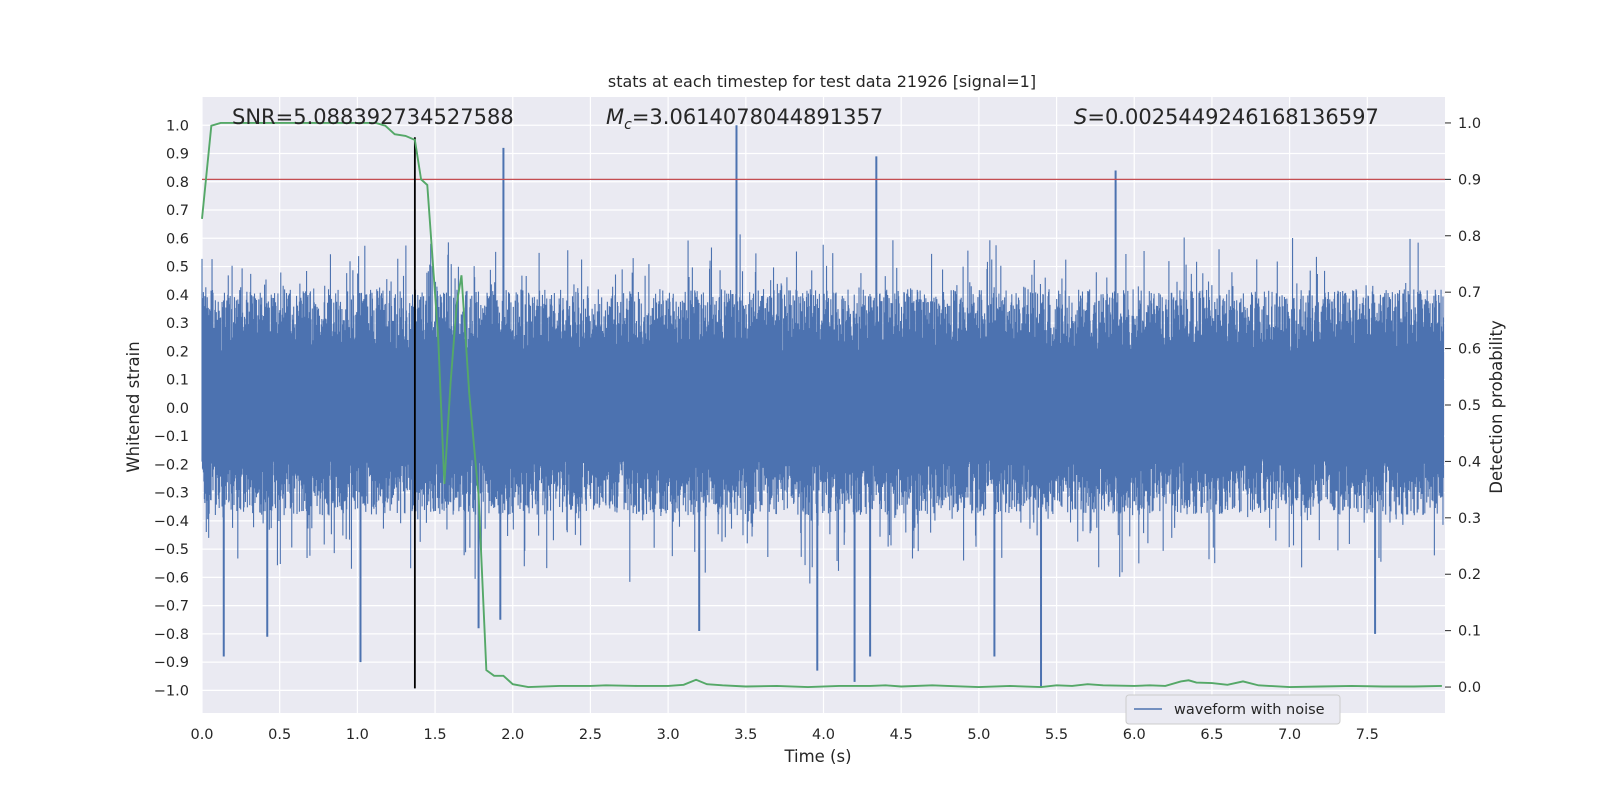  I want to click on chirp-mass-annotation: Mc=3.0614078044891357, so click(744, 119).